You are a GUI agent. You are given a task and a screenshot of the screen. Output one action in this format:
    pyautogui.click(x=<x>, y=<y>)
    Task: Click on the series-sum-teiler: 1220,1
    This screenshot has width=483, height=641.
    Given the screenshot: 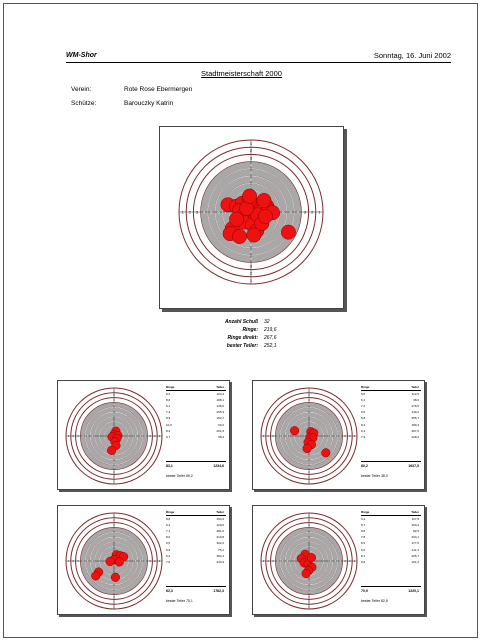 What is the action you would take?
    pyautogui.click(x=413, y=591)
    